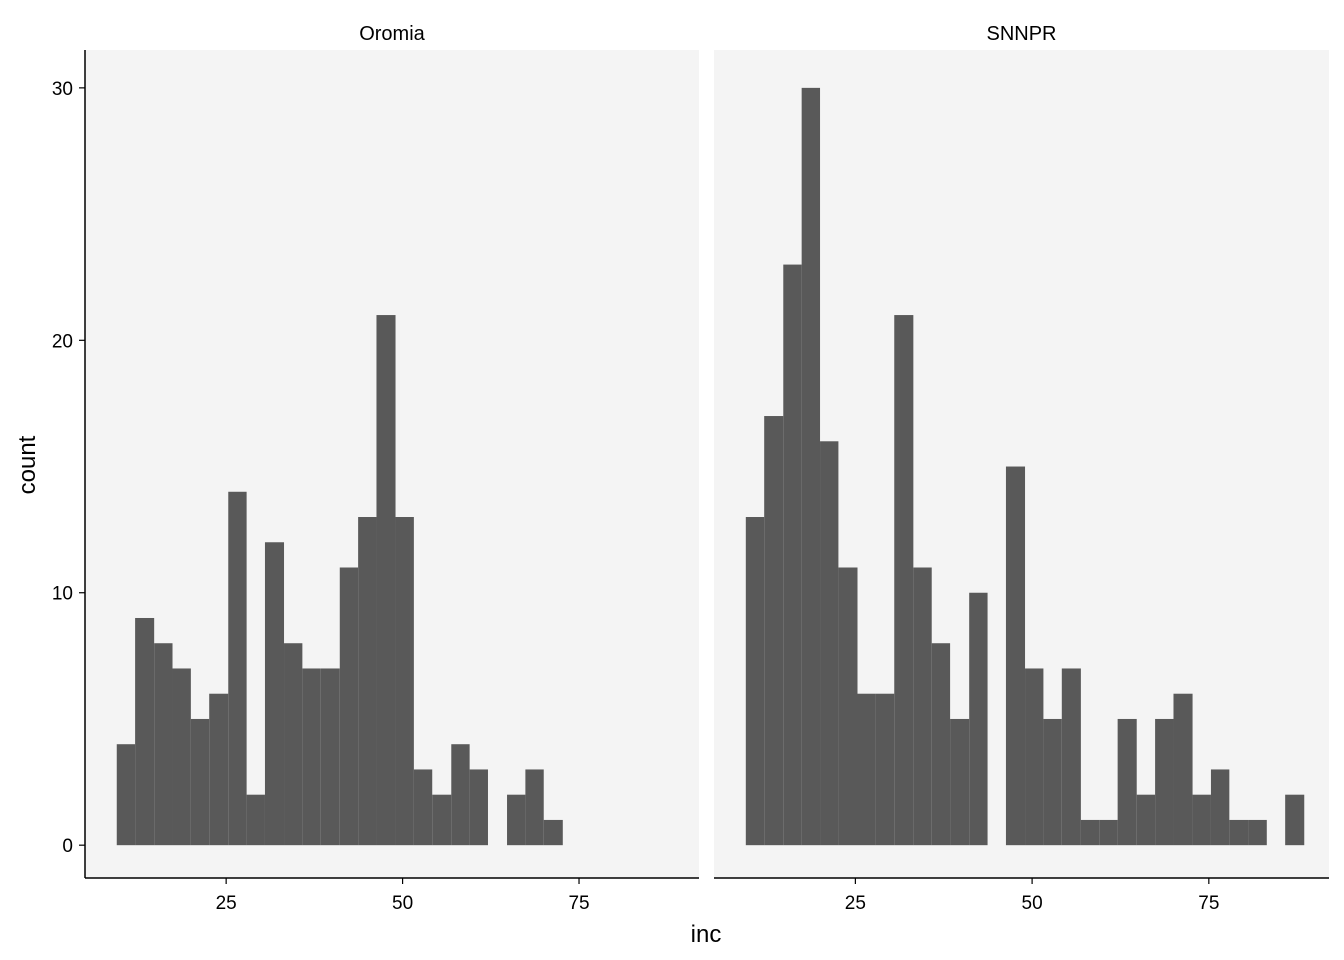 The image size is (1344, 960). I want to click on y-axis: 0 10 20 30, so click(69, 464).